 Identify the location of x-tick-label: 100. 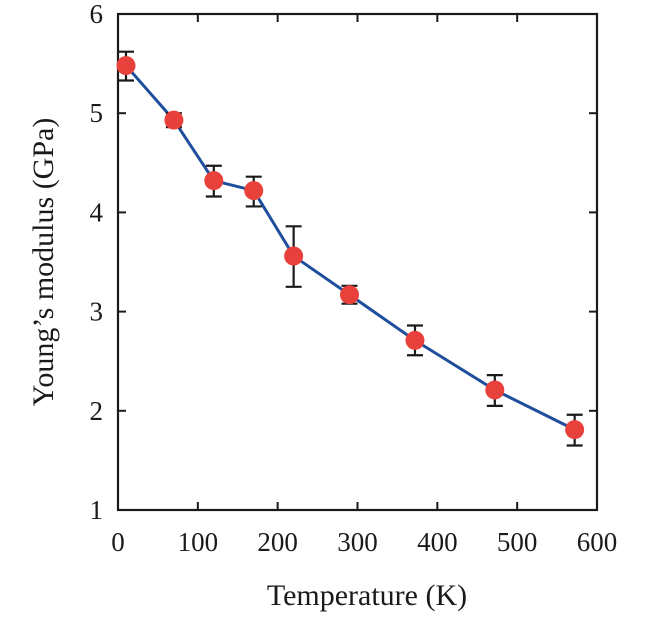
(198, 542).